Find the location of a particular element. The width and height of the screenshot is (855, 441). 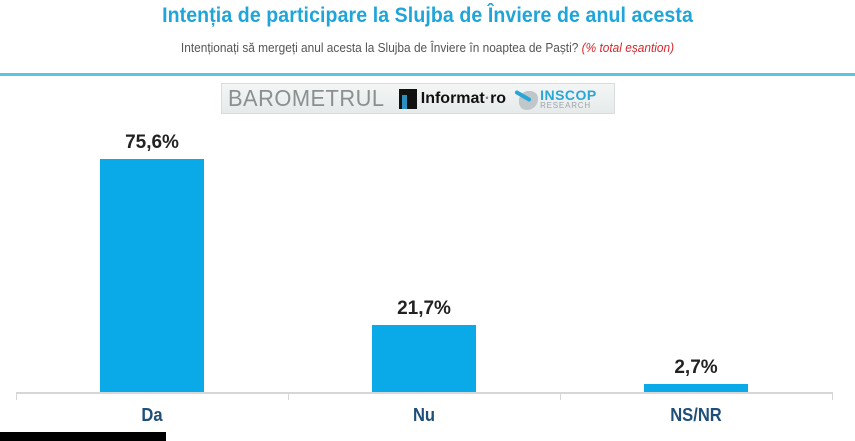

inscop-text: INSCOP RESEARCH is located at coordinates (568, 99).